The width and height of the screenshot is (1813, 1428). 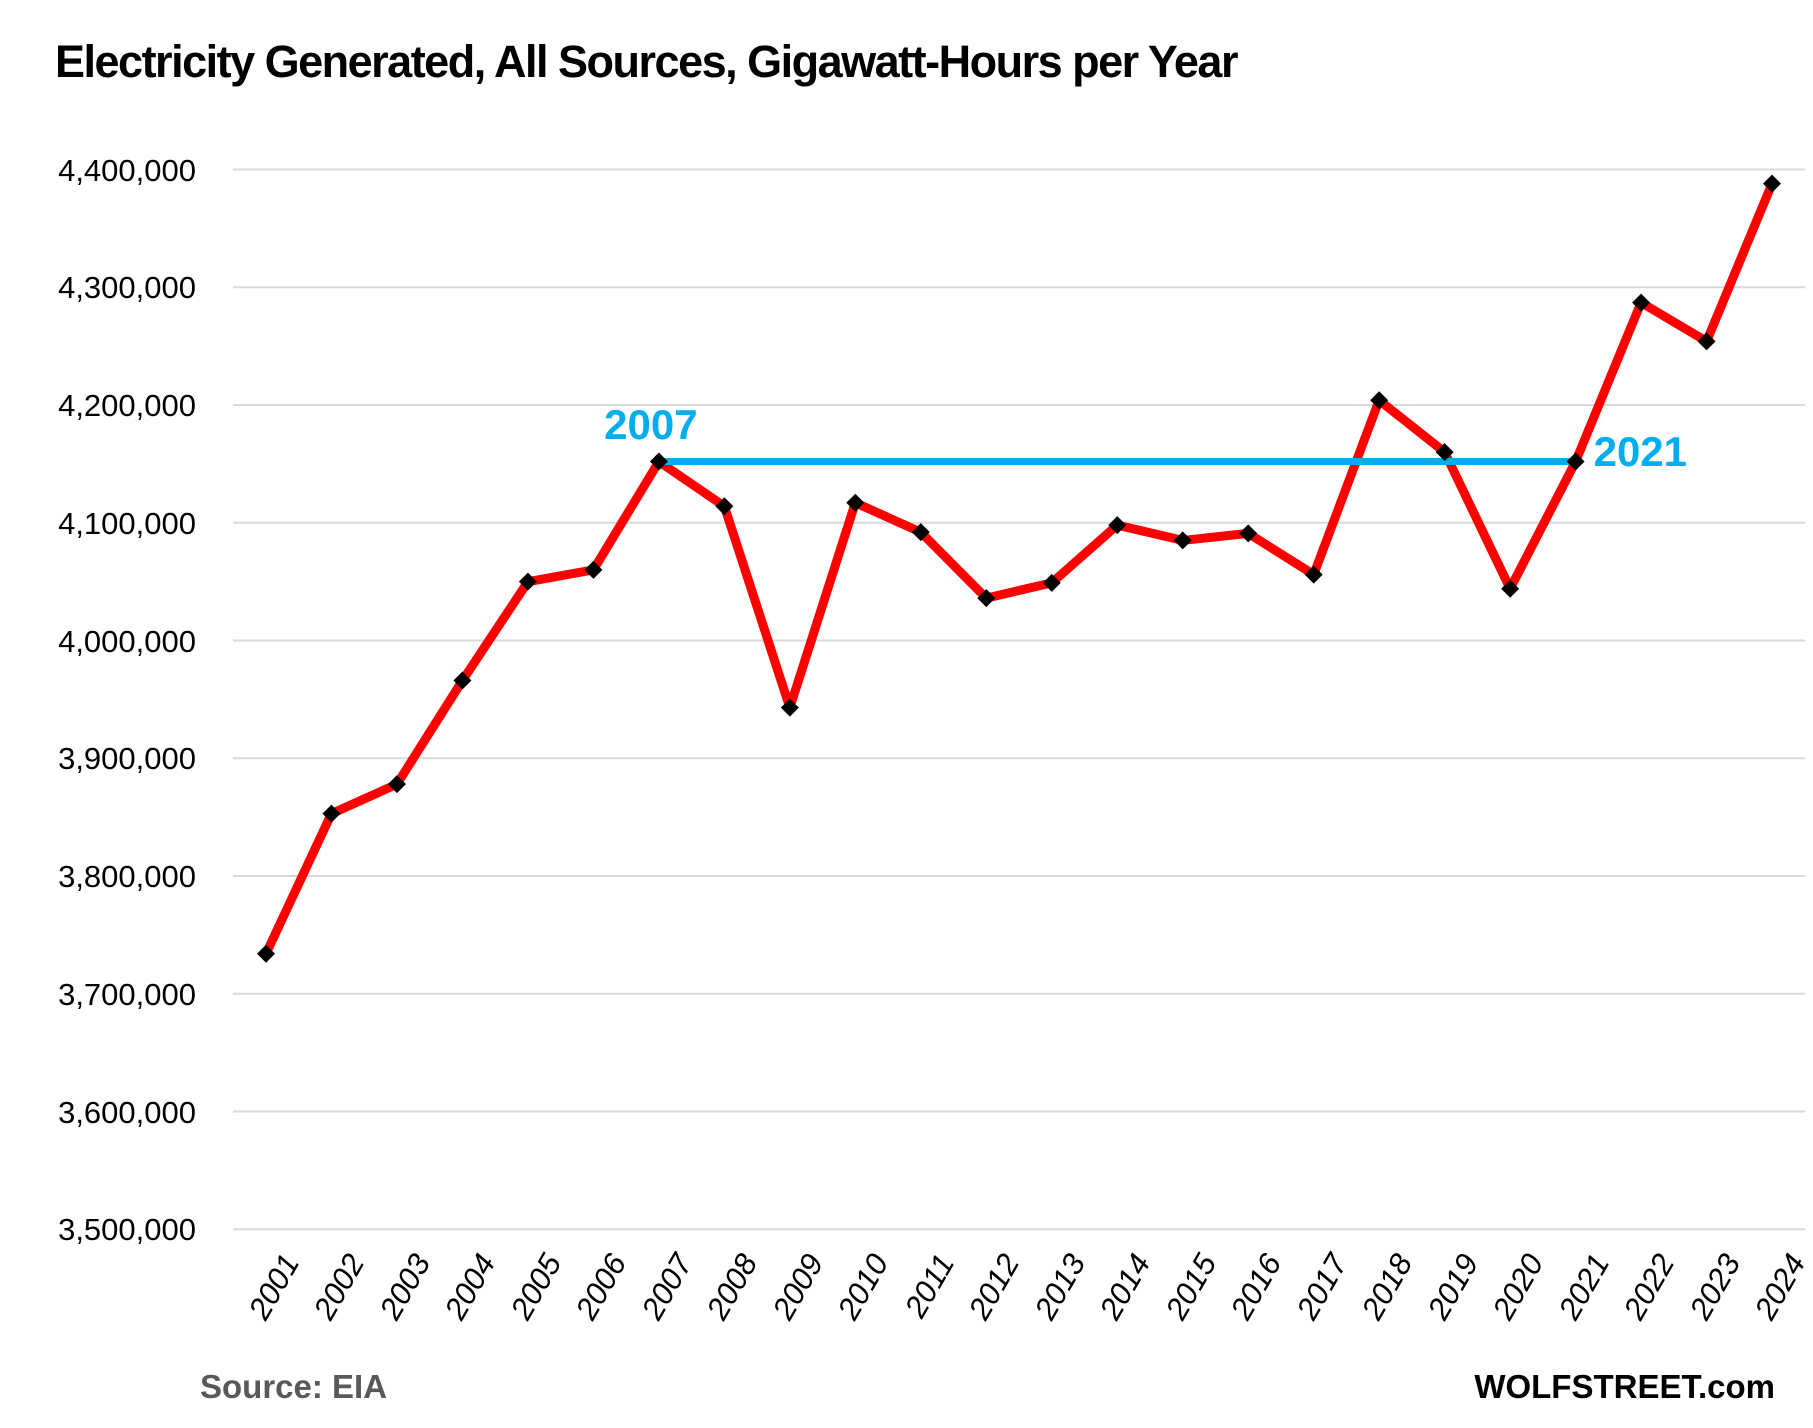 What do you see at coordinates (127, 759) in the screenshot?
I see `y-axis-tick-label: 3,900,000` at bounding box center [127, 759].